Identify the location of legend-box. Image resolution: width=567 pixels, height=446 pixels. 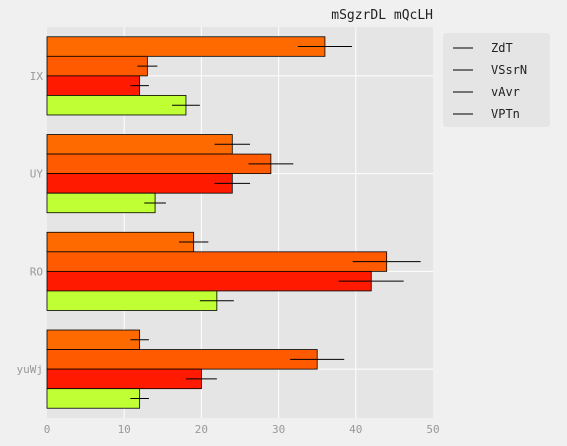
(496, 80).